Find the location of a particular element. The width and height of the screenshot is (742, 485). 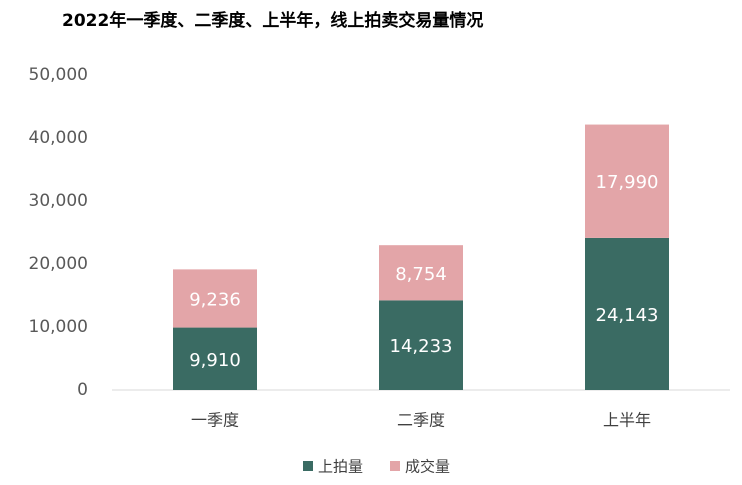

y-tick-label: 40,000 is located at coordinates (58, 138).